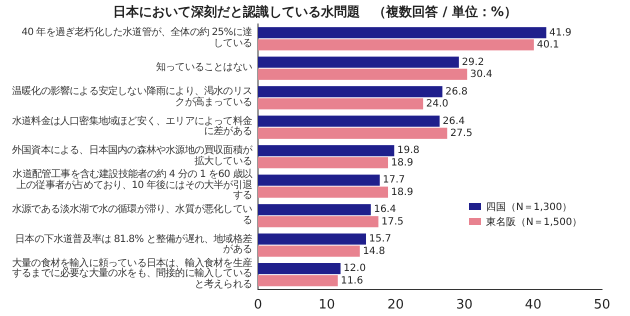 Image resolution: width=630 pixels, height=316 pixels. What do you see at coordinates (327, 305) in the screenshot?
I see `x-tick-label: 10` at bounding box center [327, 305].